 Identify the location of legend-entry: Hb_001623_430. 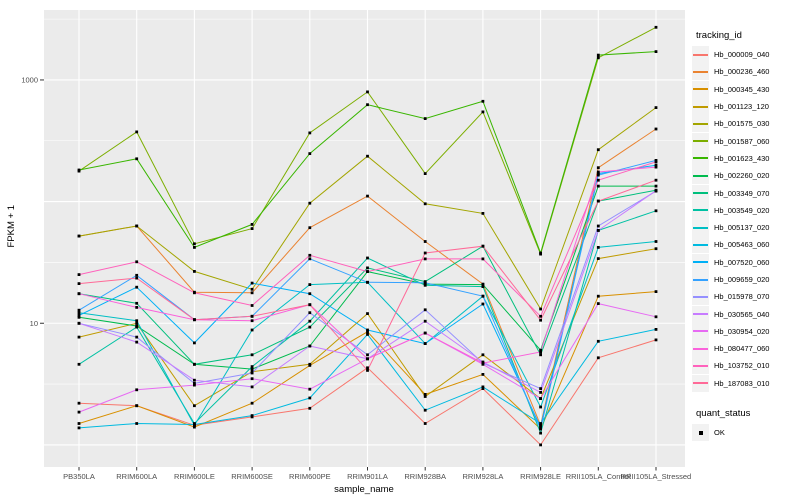
(745, 158).